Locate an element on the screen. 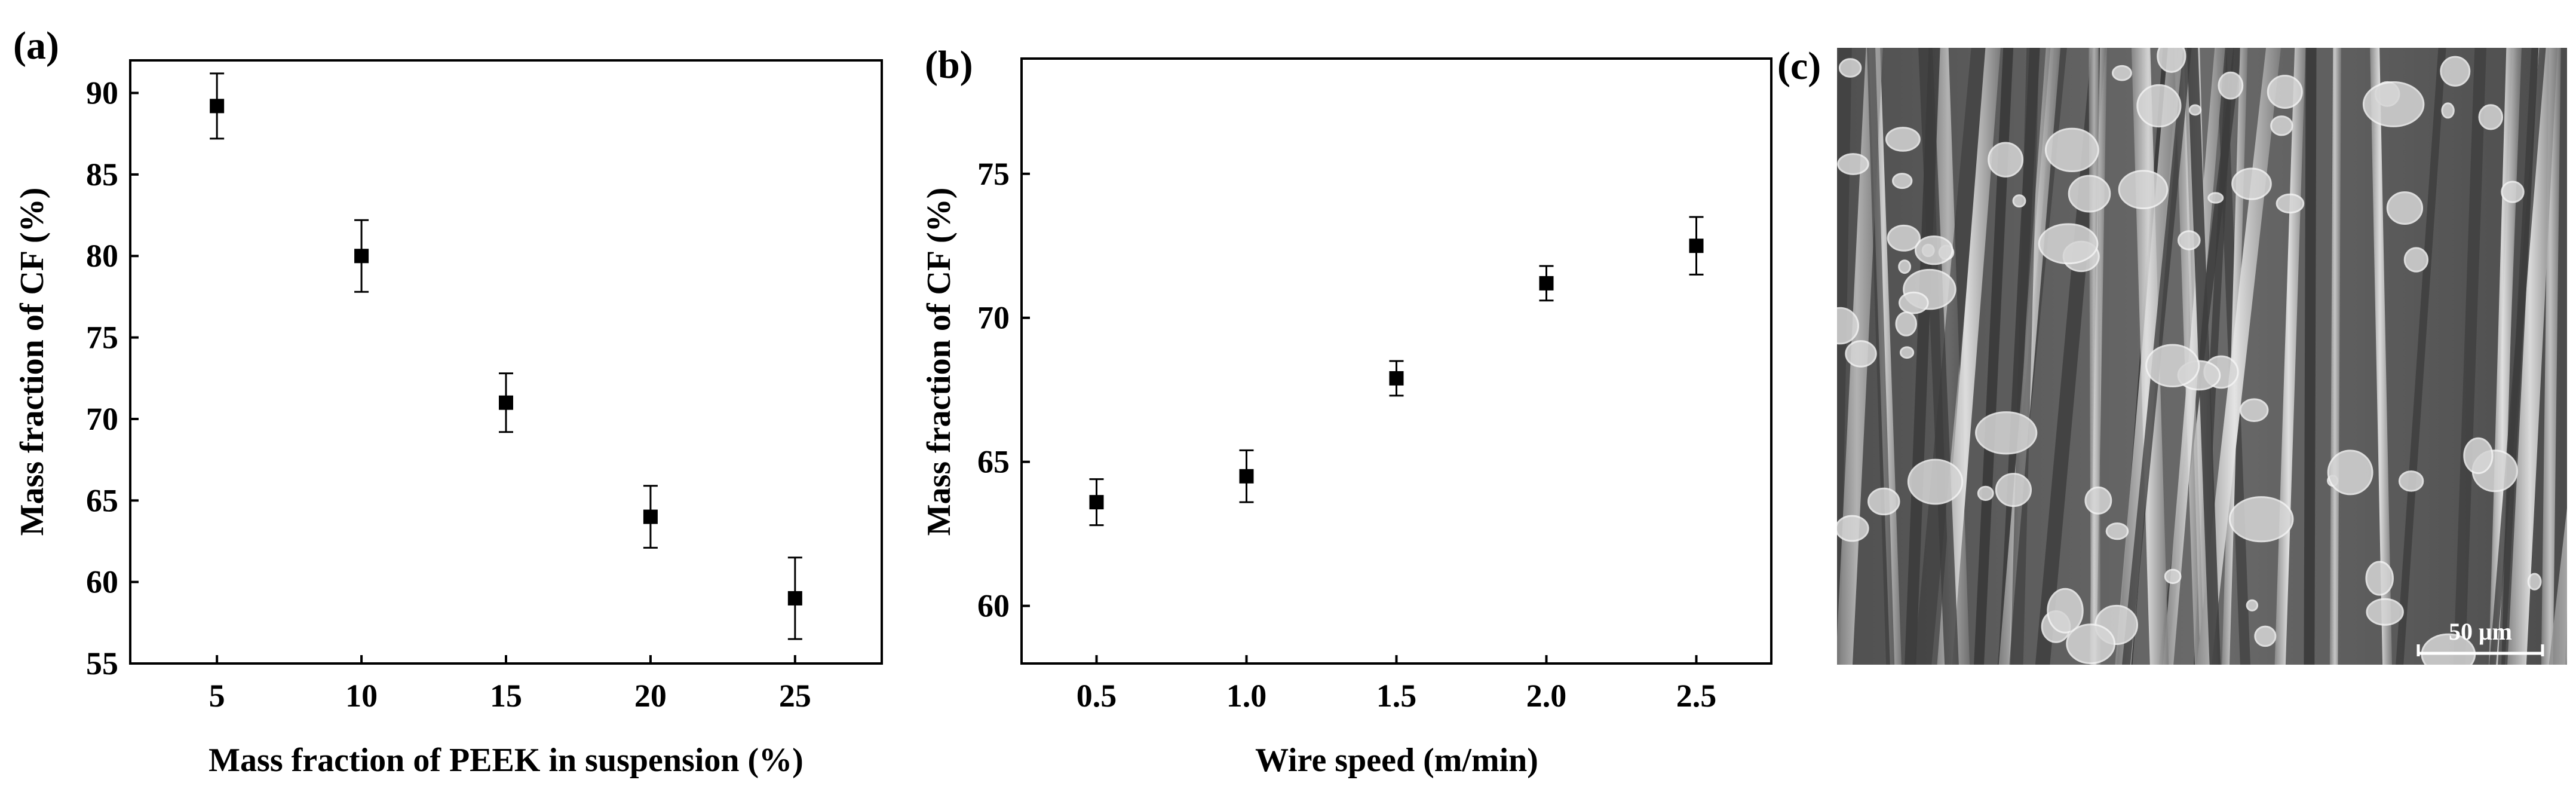 The width and height of the screenshot is (2576, 792). chart-a-x-ticks: 5 10 15 20 25 is located at coordinates (510, 685).